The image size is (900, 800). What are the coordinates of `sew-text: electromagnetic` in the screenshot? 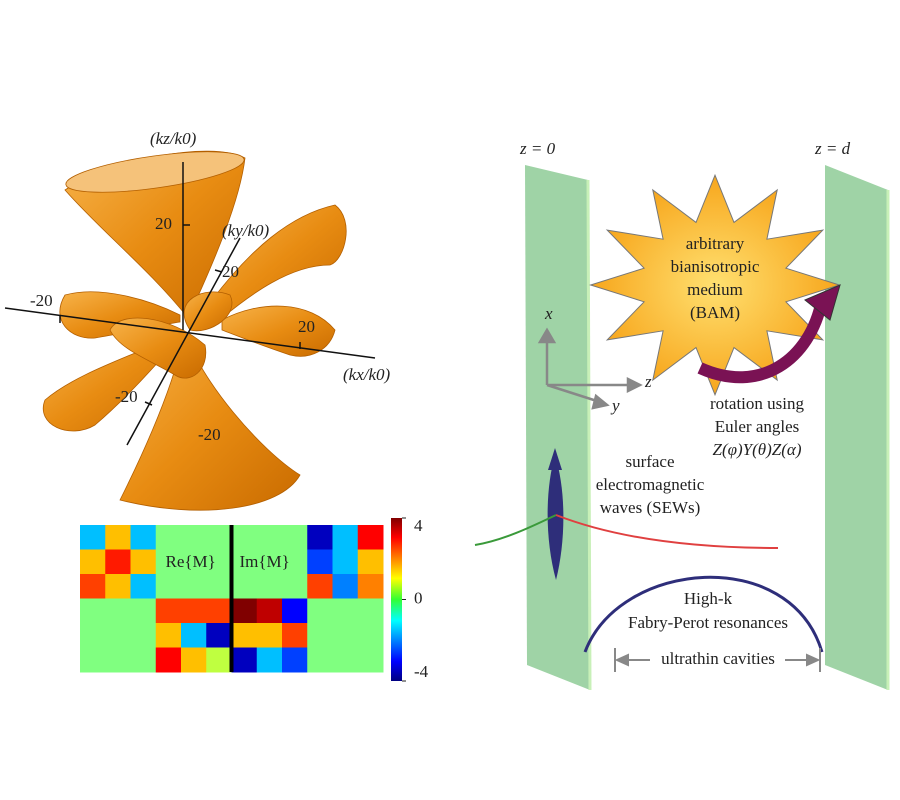 It's located at (650, 484).